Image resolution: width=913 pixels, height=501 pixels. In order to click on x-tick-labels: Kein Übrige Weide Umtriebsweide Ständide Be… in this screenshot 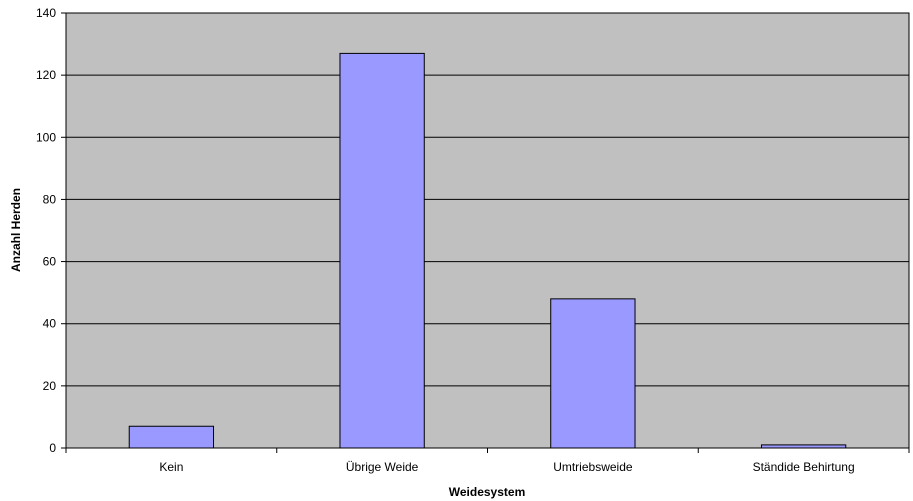, I will do `click(506, 467)`.